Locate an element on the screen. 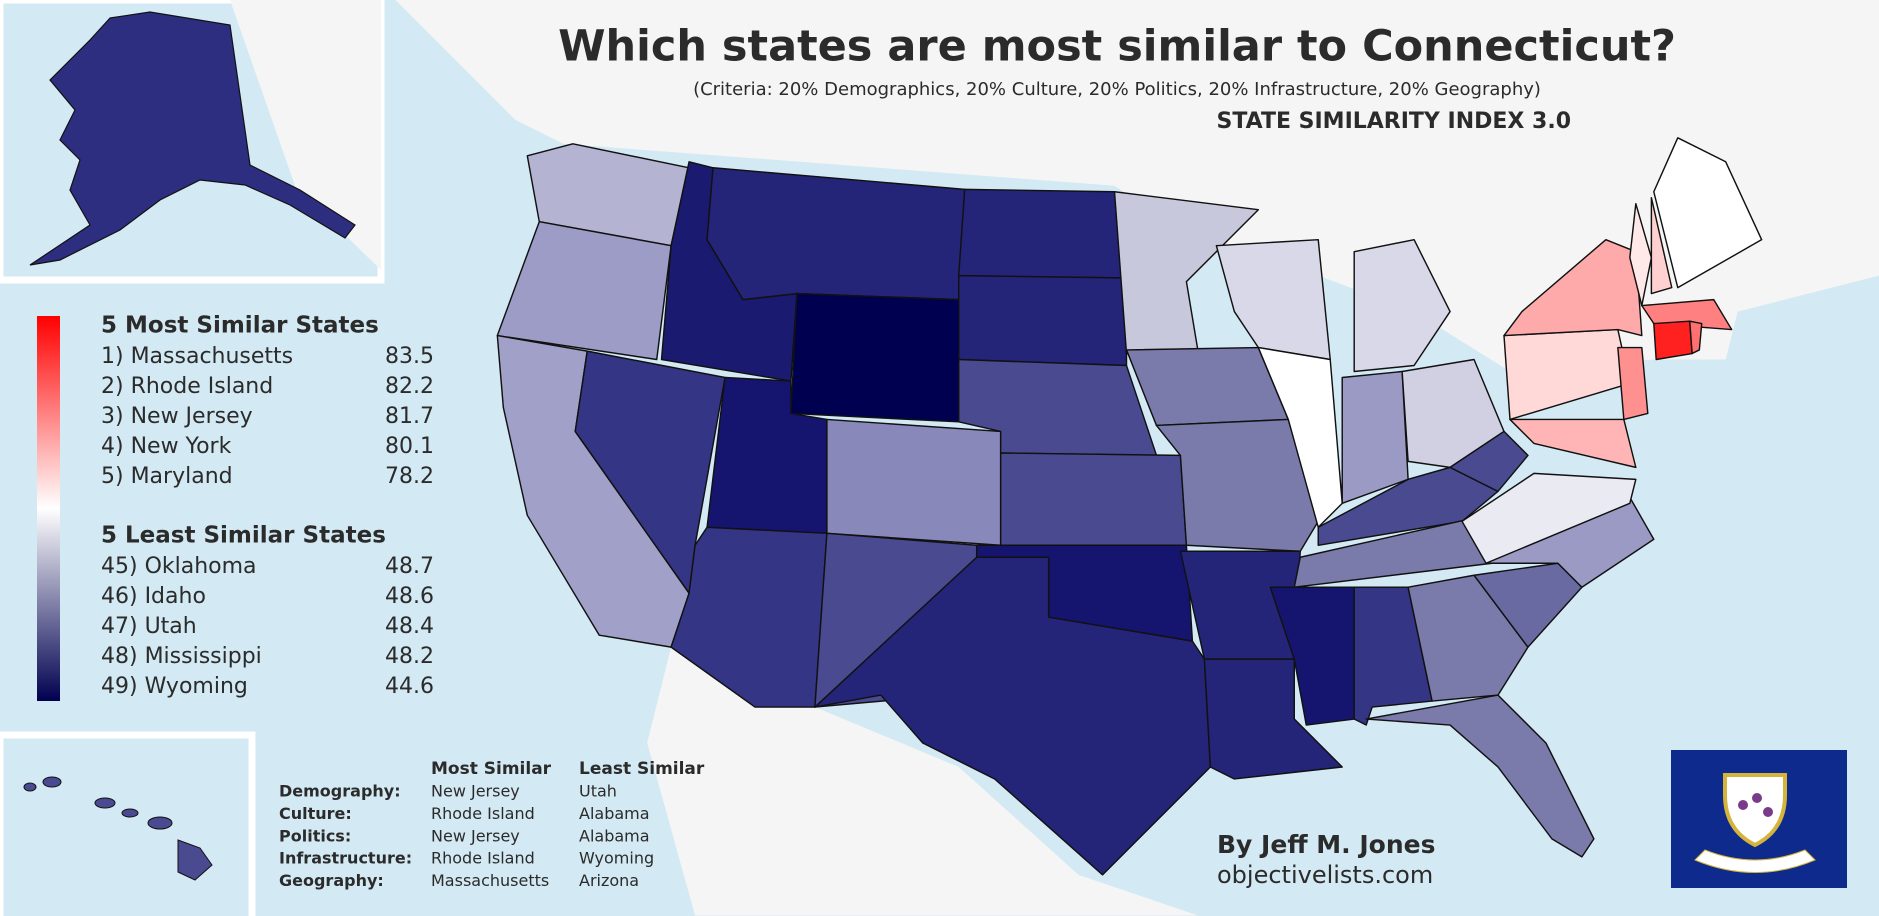 The width and height of the screenshot is (1879, 916). legend-score: 44.6 is located at coordinates (409, 686).